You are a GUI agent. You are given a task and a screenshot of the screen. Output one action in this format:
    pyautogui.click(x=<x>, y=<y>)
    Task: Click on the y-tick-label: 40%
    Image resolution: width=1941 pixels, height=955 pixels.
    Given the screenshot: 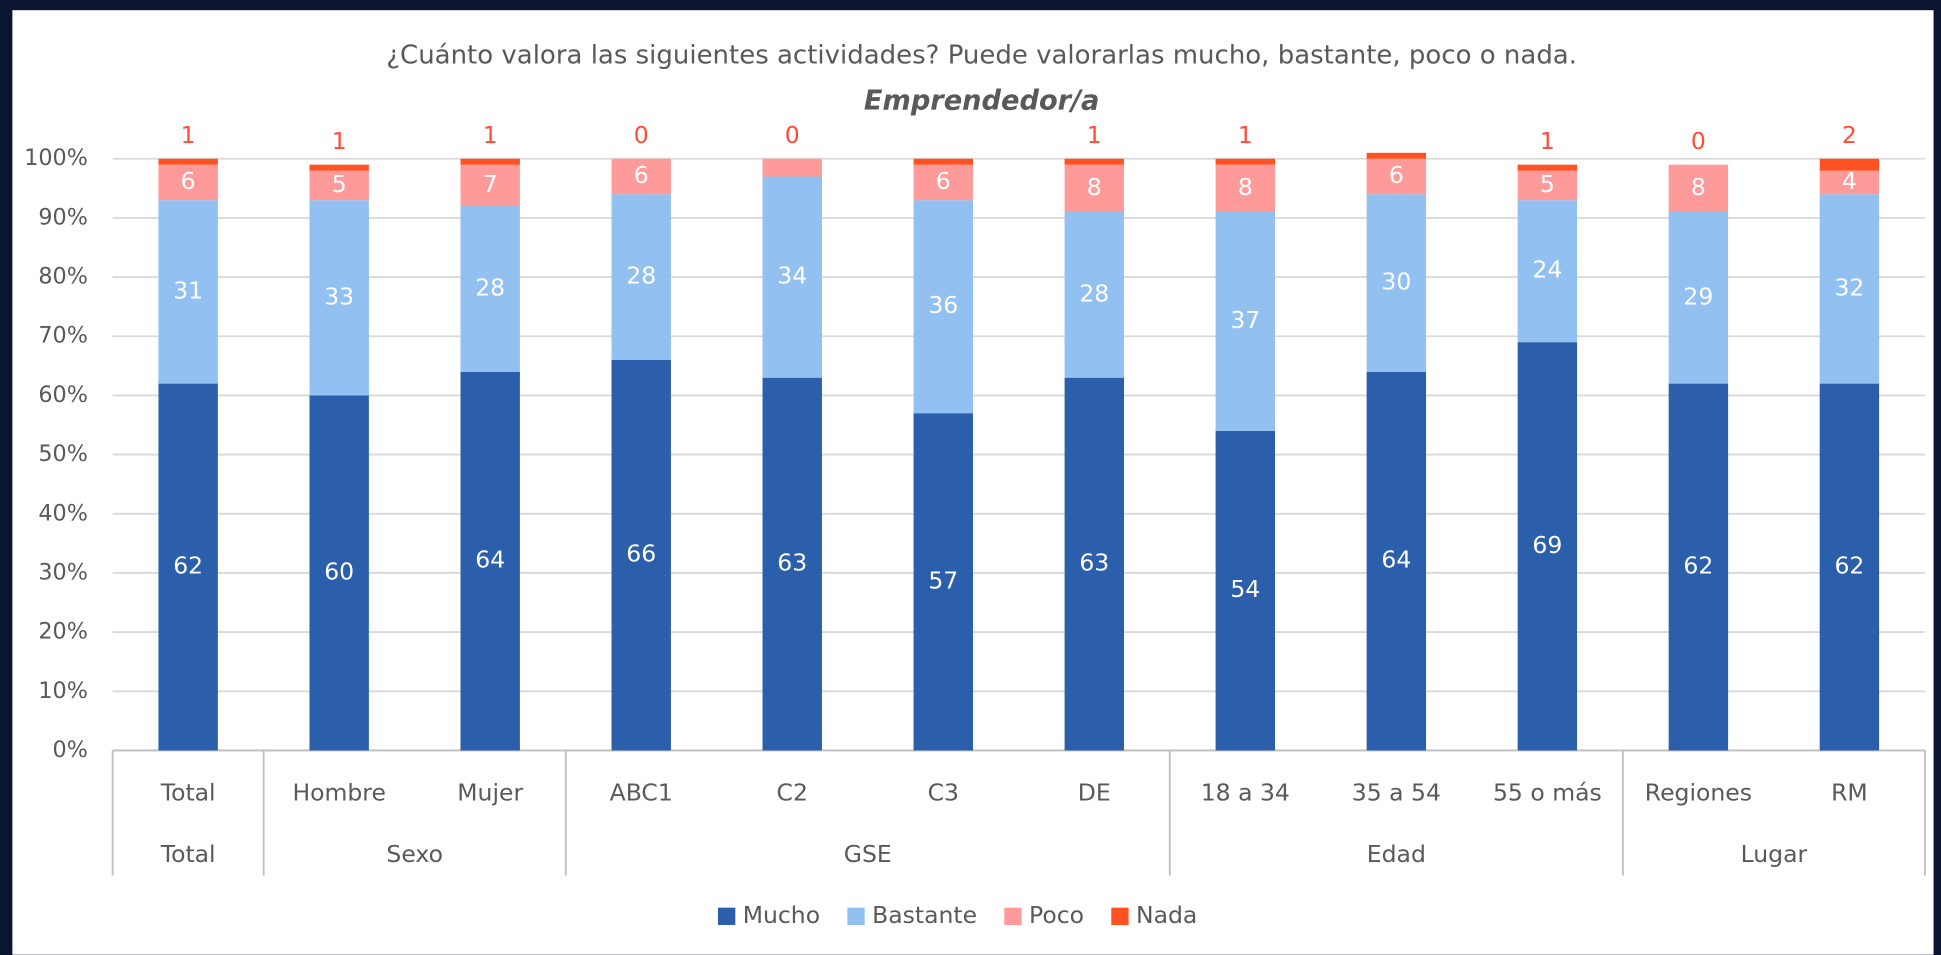 What is the action you would take?
    pyautogui.click(x=63, y=513)
    